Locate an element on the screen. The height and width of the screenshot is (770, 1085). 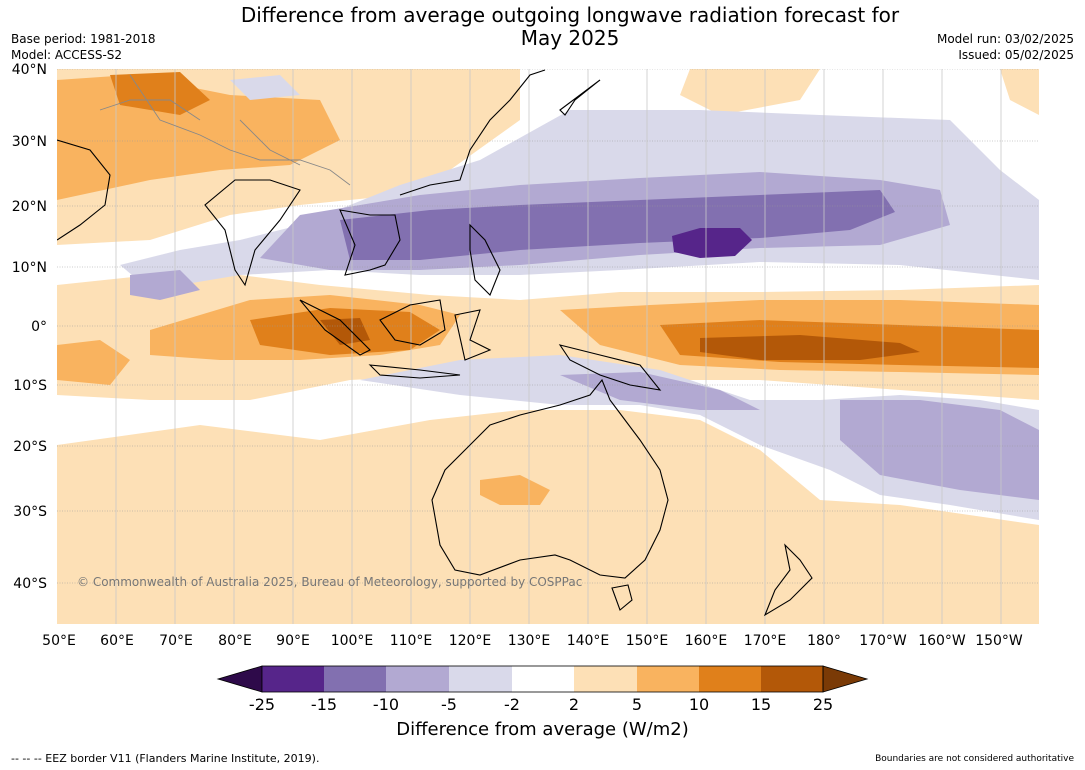
lon-label: 150°E is located at coordinates (647, 641).